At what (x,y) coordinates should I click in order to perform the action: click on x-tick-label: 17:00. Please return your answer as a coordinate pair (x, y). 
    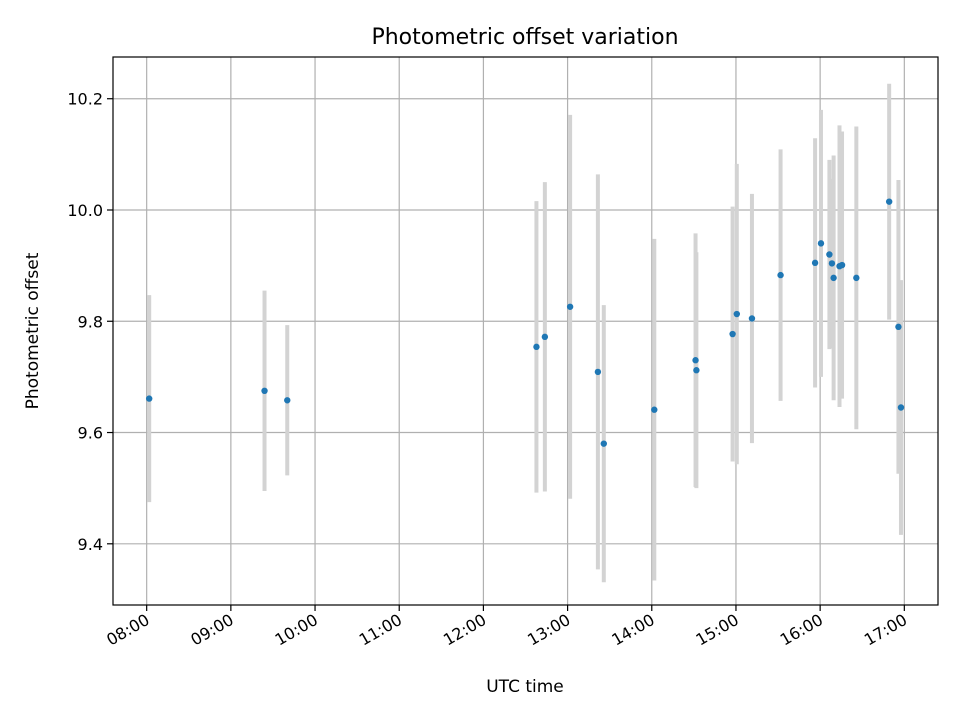
    Looking at the image, I should click on (885, 630).